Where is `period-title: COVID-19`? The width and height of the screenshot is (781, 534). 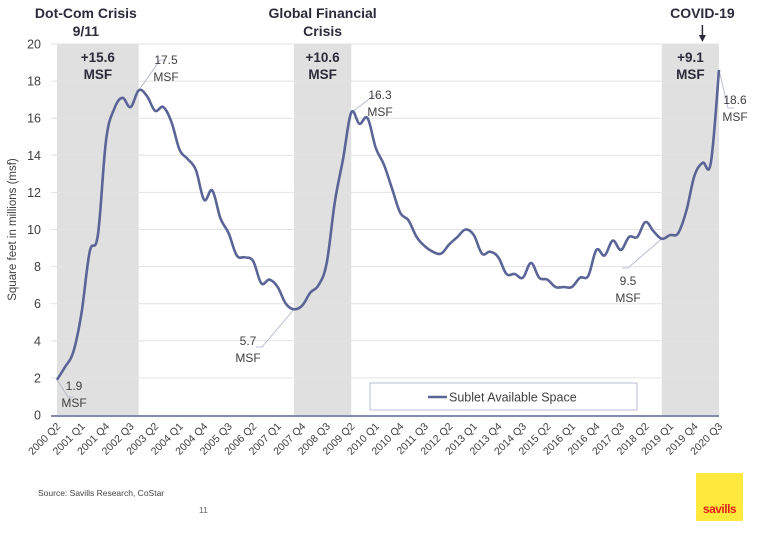 period-title: COVID-19 is located at coordinates (702, 13).